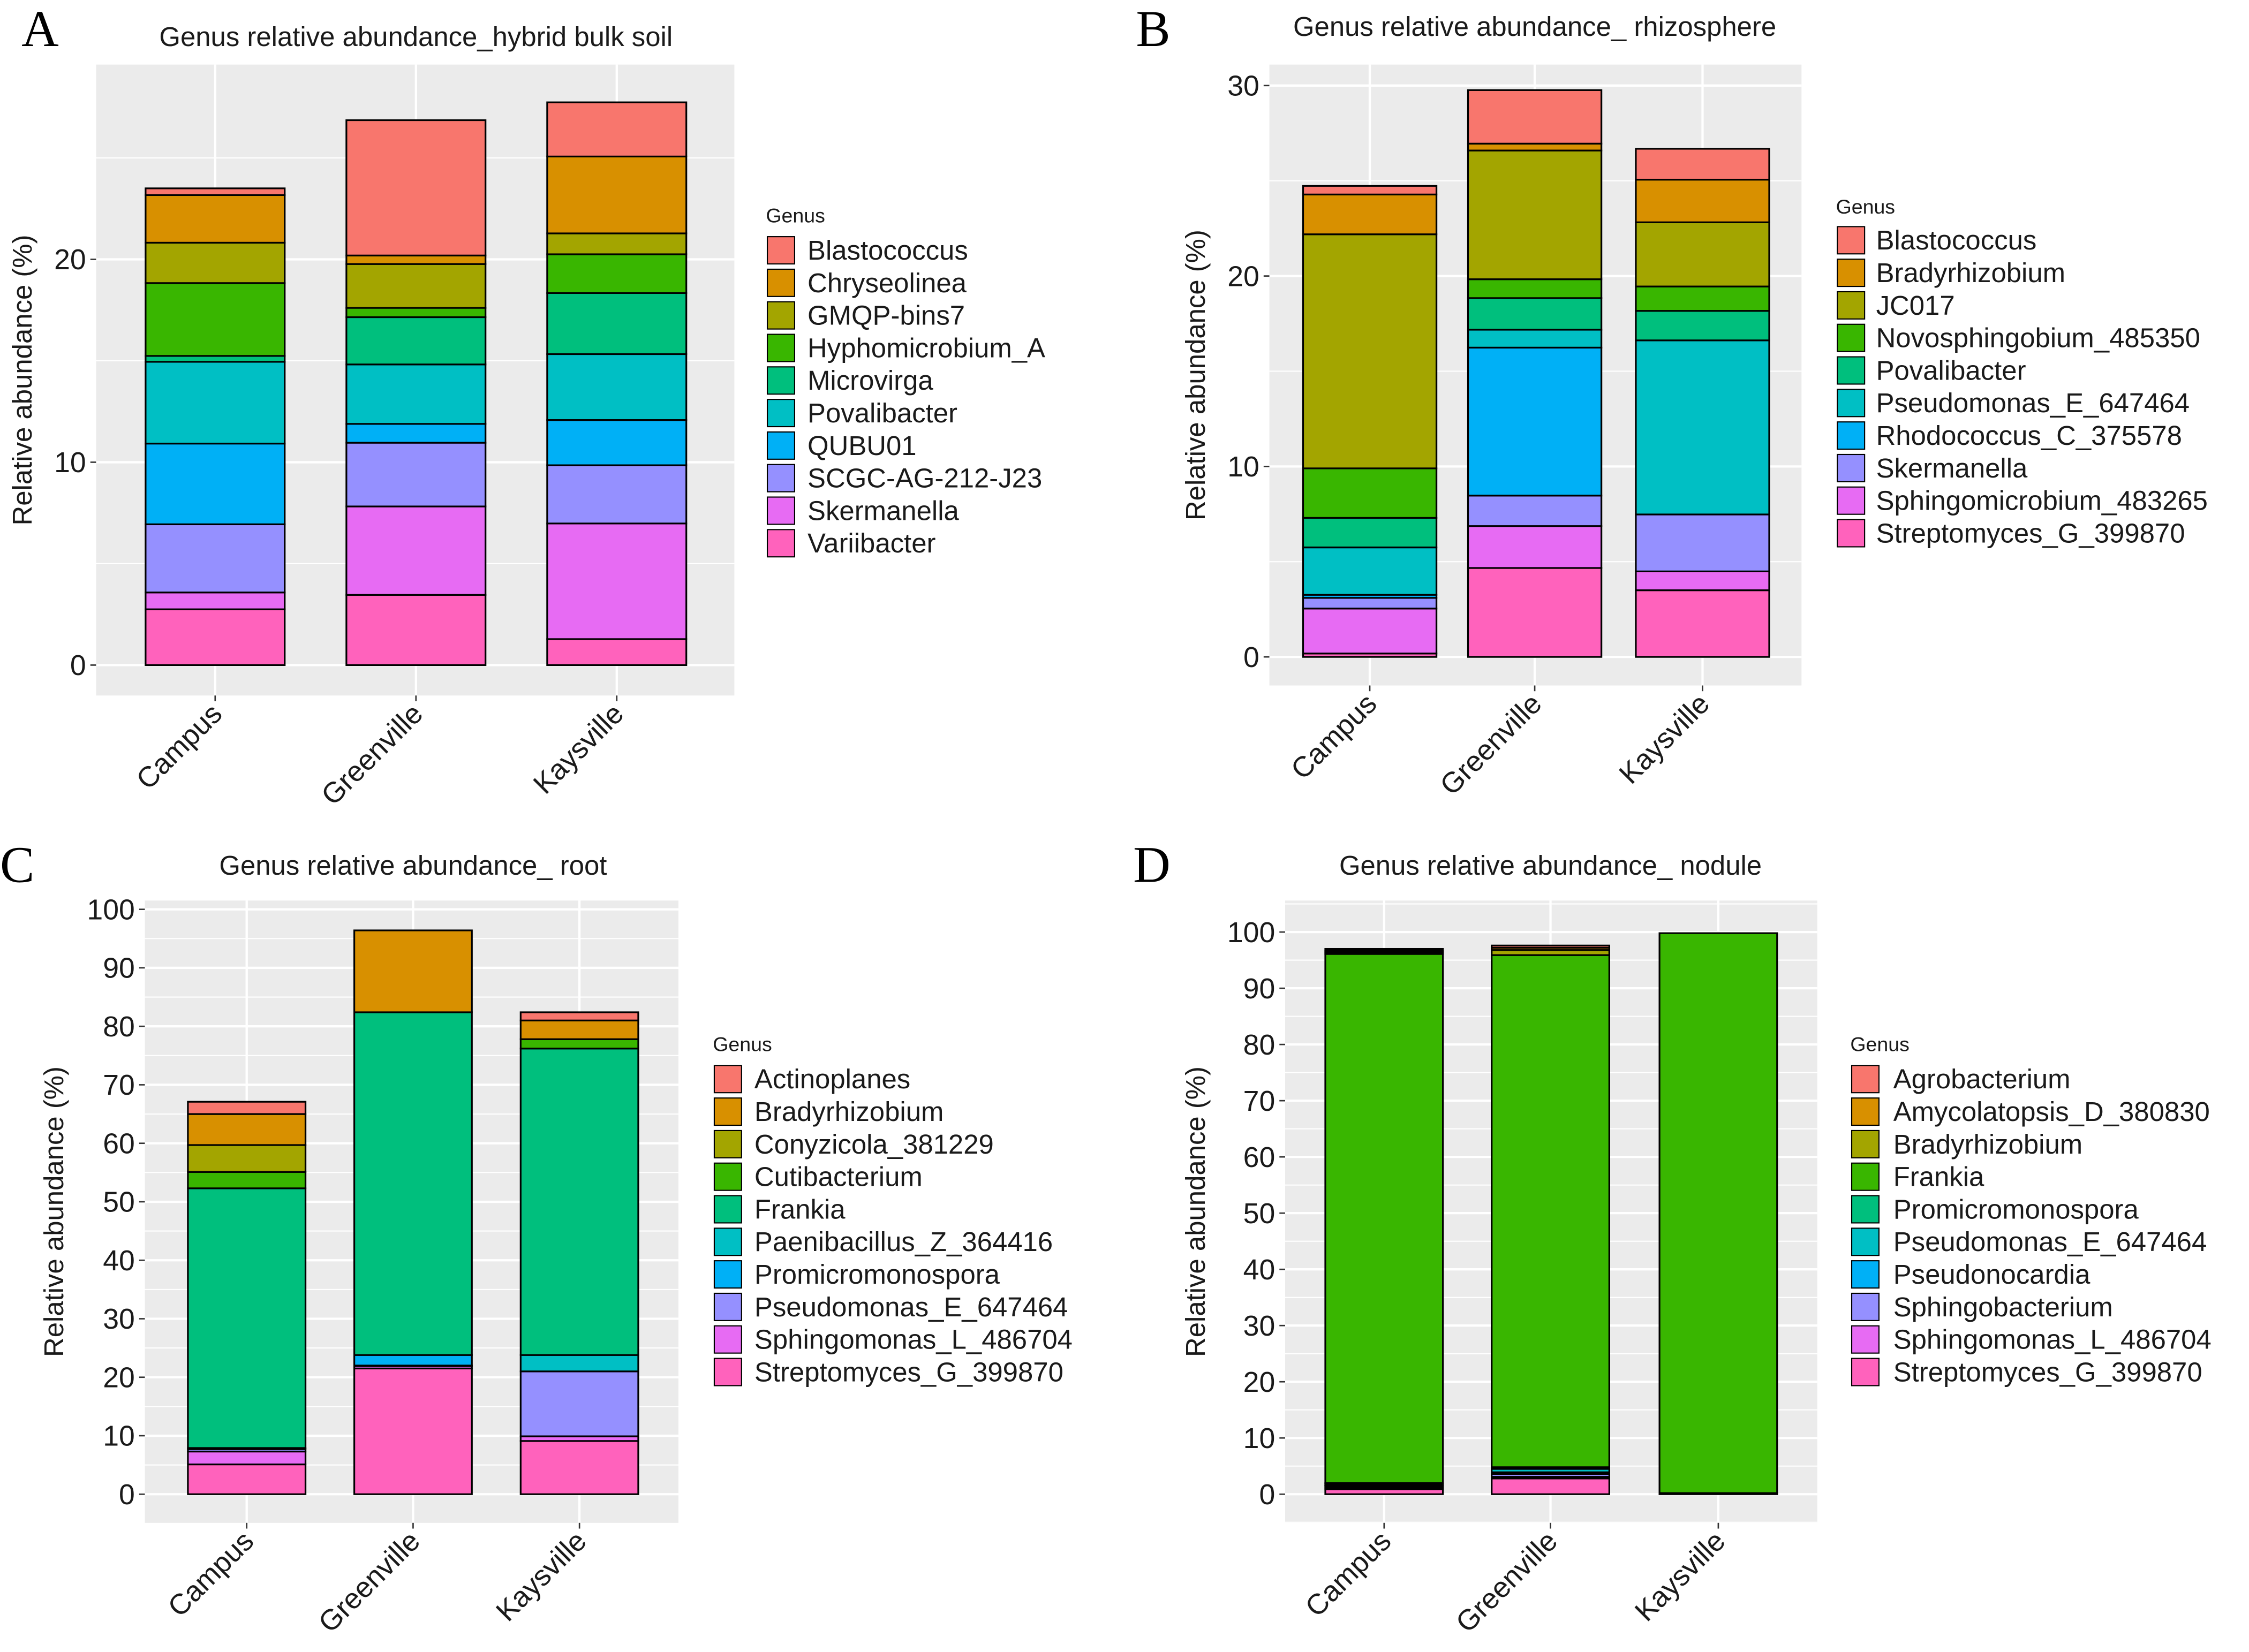  Describe the element at coordinates (1991, 1274) in the screenshot. I see `legend-label: Pseudonocardia` at that location.